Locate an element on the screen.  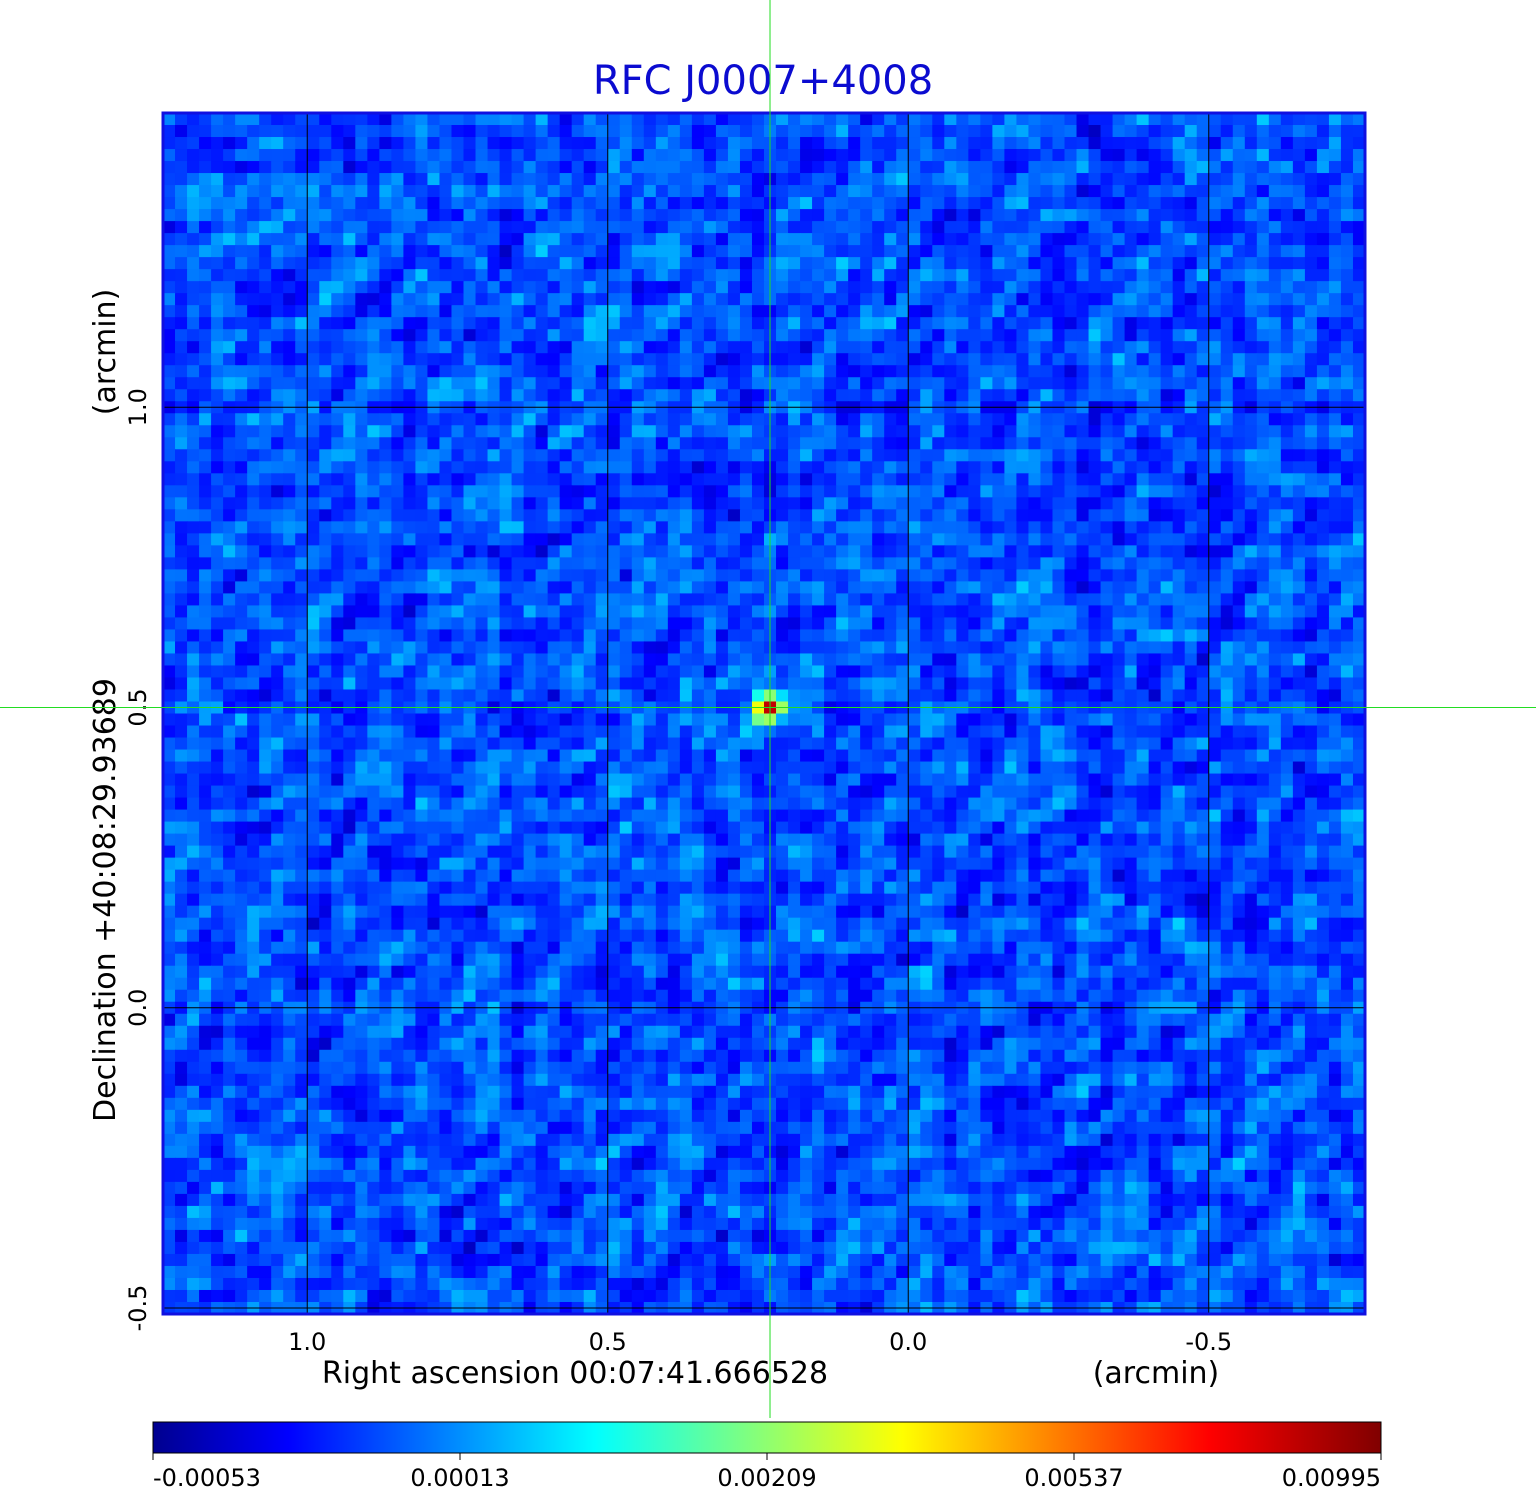
x-tick-label: 0.5 is located at coordinates (608, 1342).